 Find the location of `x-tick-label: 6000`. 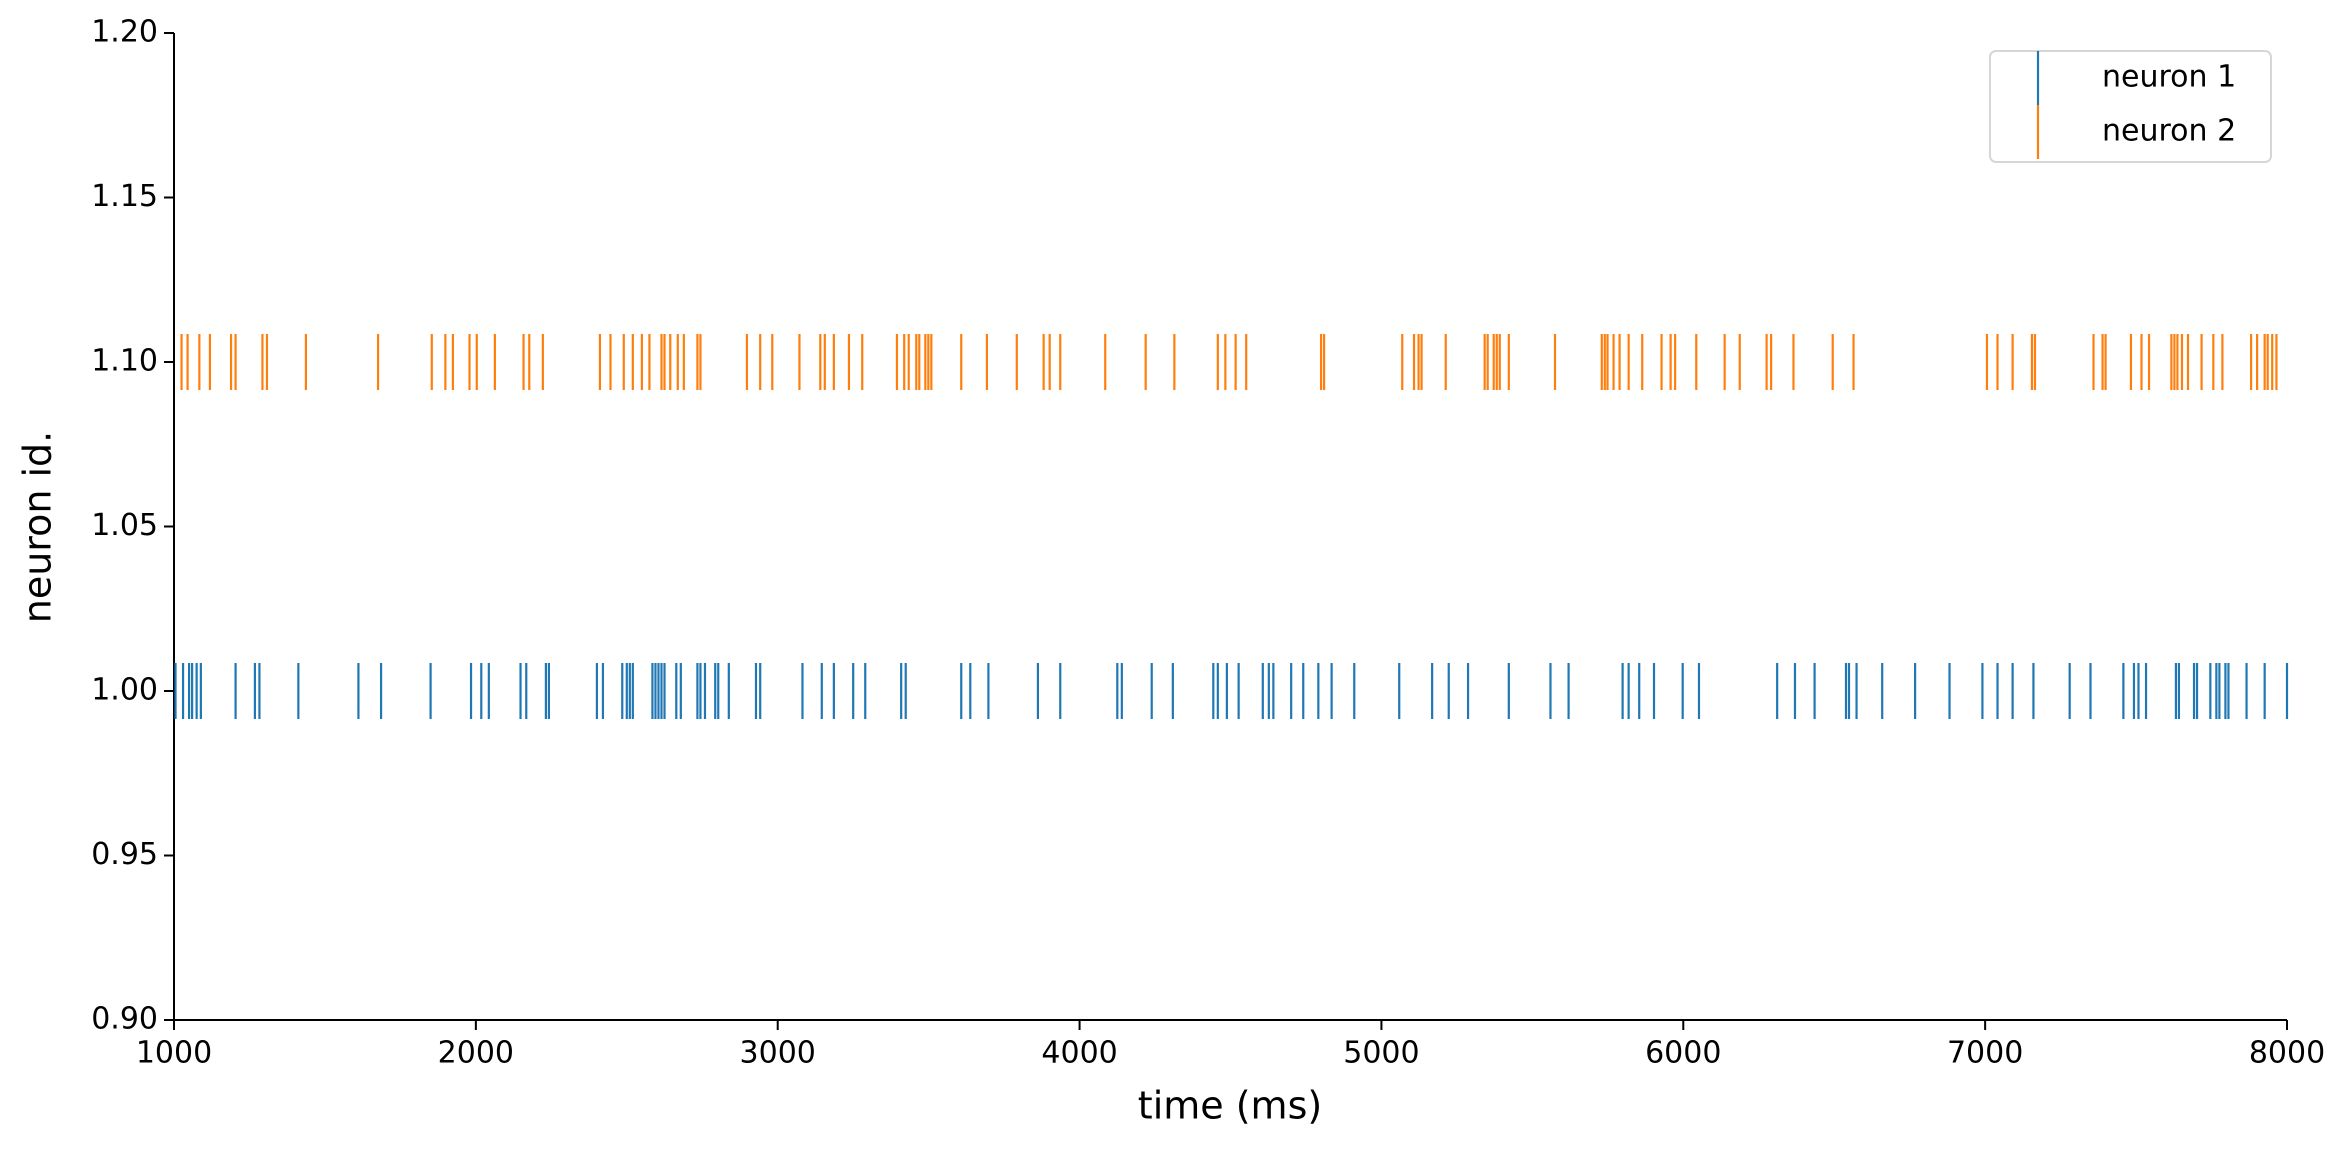

x-tick-label: 6000 is located at coordinates (1683, 1053).